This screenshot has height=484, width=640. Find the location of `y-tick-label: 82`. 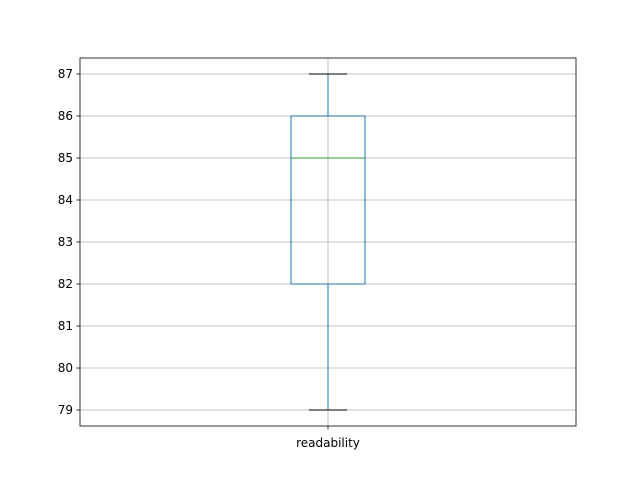

y-tick-label: 82 is located at coordinates (65, 284).